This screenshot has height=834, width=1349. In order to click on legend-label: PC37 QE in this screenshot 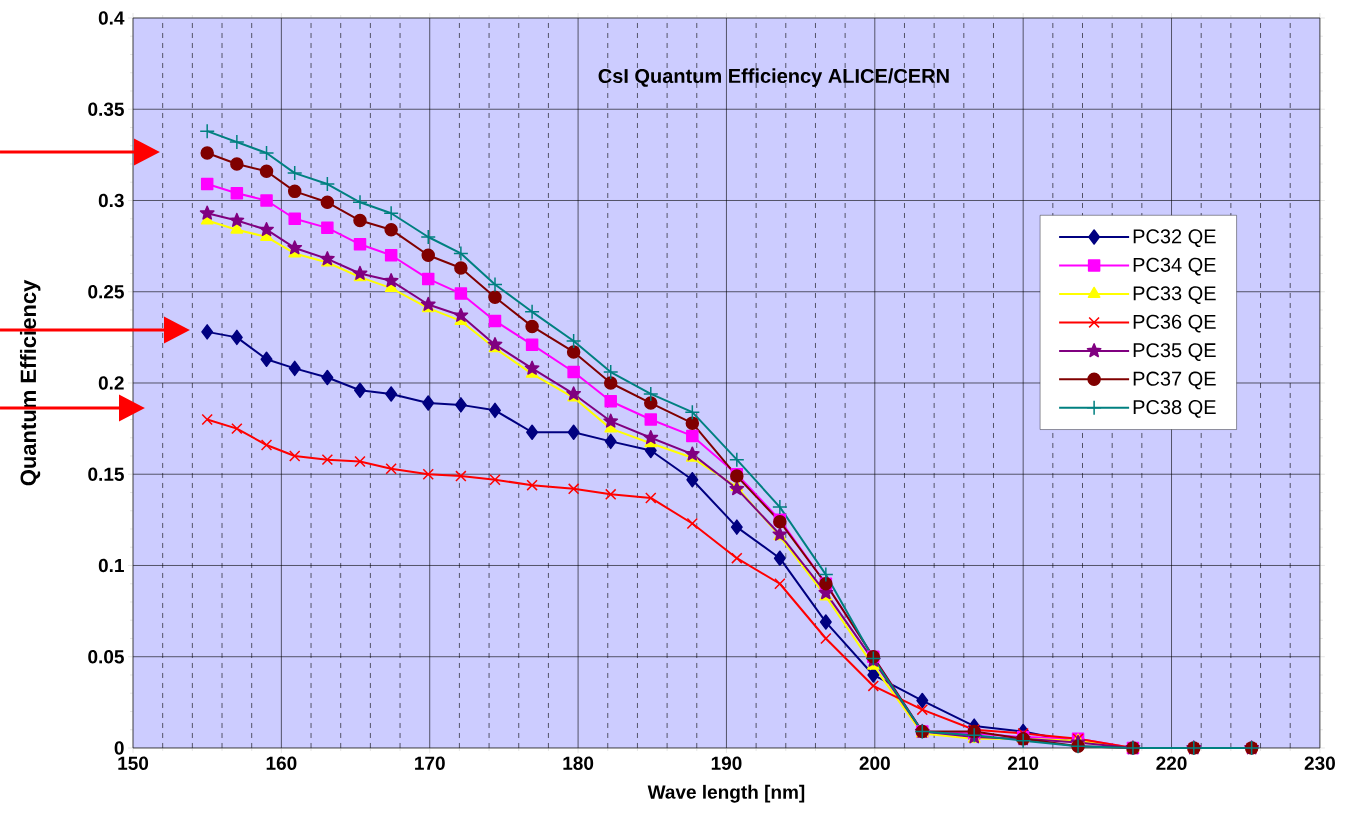, I will do `click(1174, 380)`.